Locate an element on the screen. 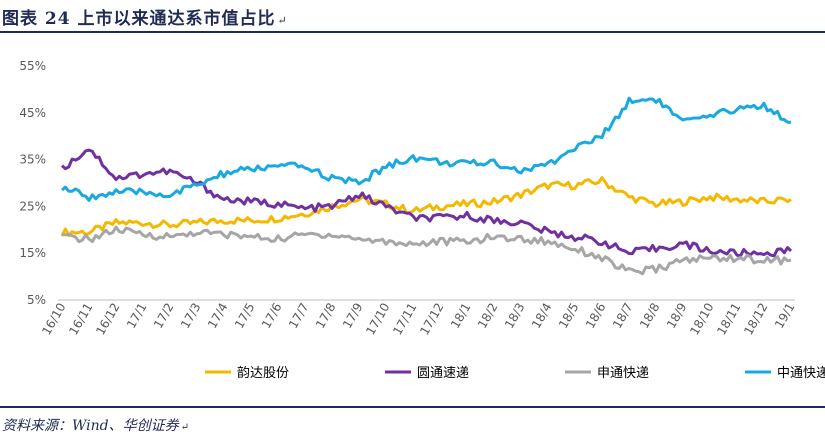 The width and height of the screenshot is (825, 439). figure-title: 图表 24 上市以来通达系市值占比 ↵ is located at coordinates (145, 16).